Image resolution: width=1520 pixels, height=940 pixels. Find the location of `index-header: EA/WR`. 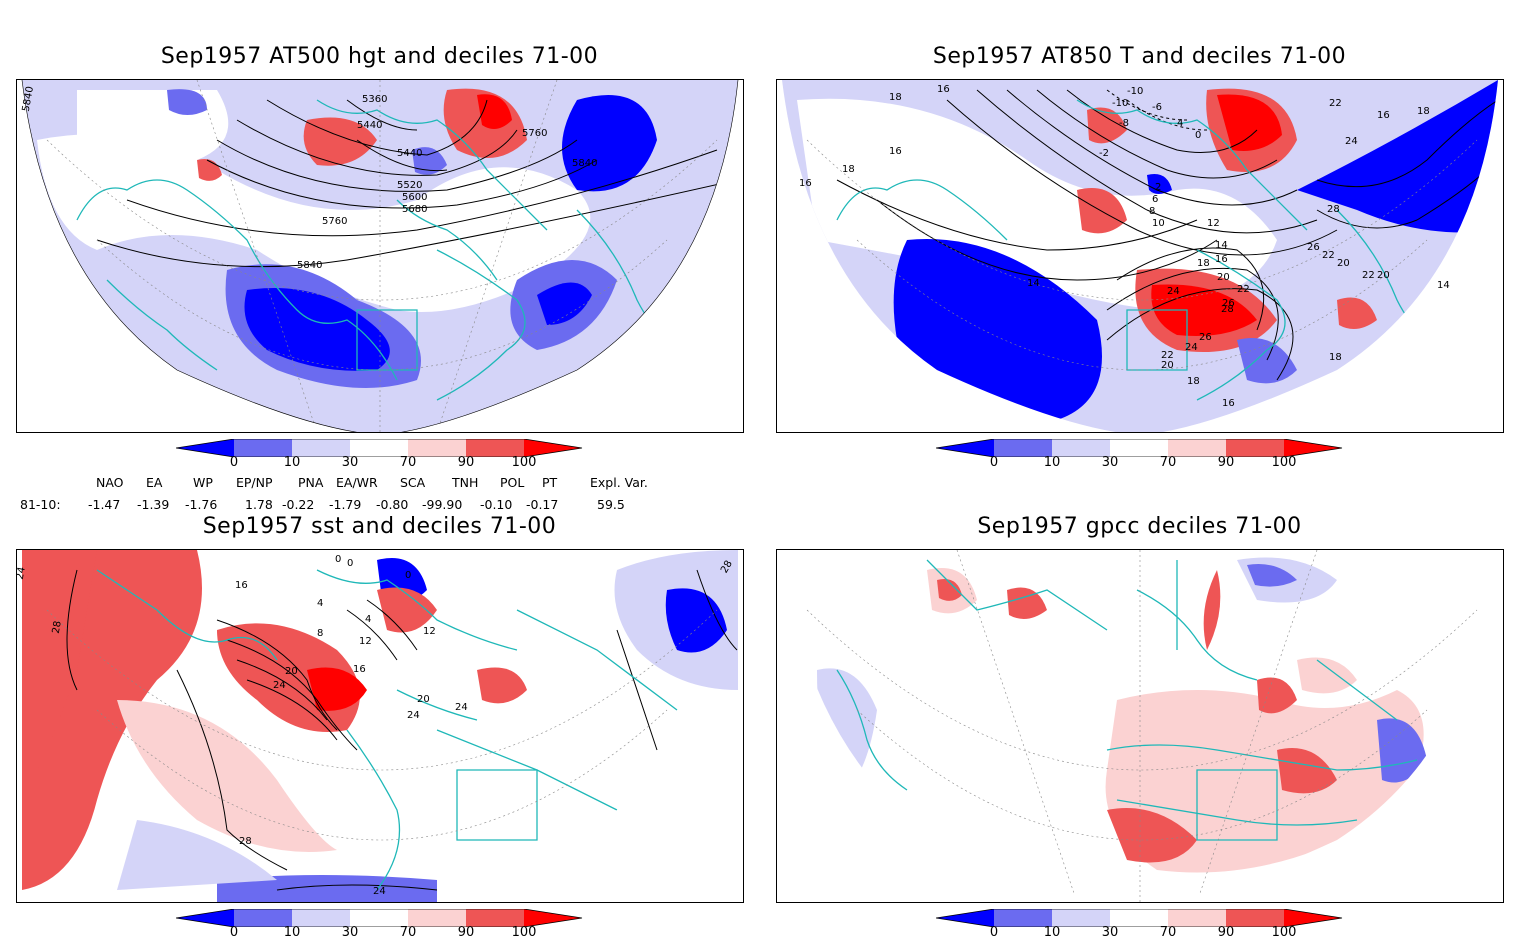

index-header: EA/WR is located at coordinates (357, 482).